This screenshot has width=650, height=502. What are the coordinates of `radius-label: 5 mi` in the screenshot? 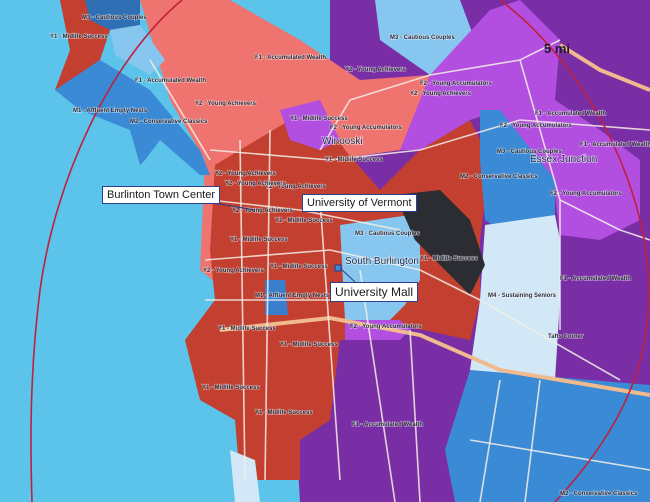 It's located at (557, 48).